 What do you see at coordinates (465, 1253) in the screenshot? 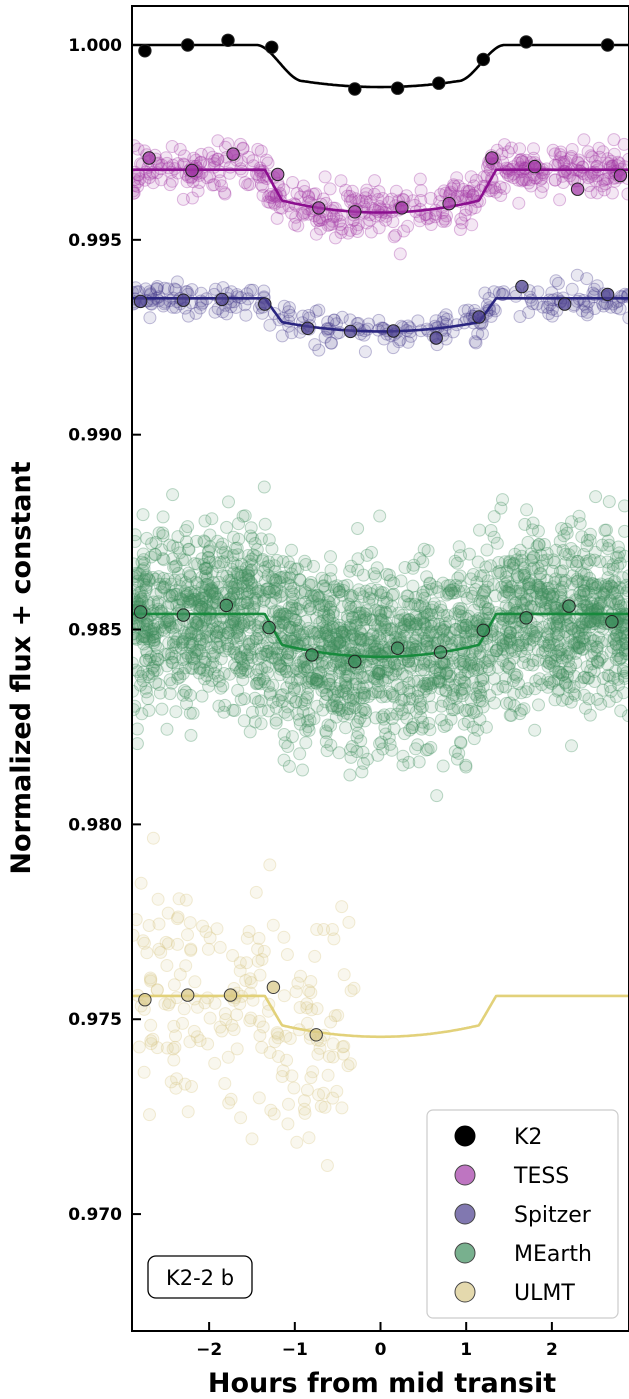
I see `legend-marker-mearth` at bounding box center [465, 1253].